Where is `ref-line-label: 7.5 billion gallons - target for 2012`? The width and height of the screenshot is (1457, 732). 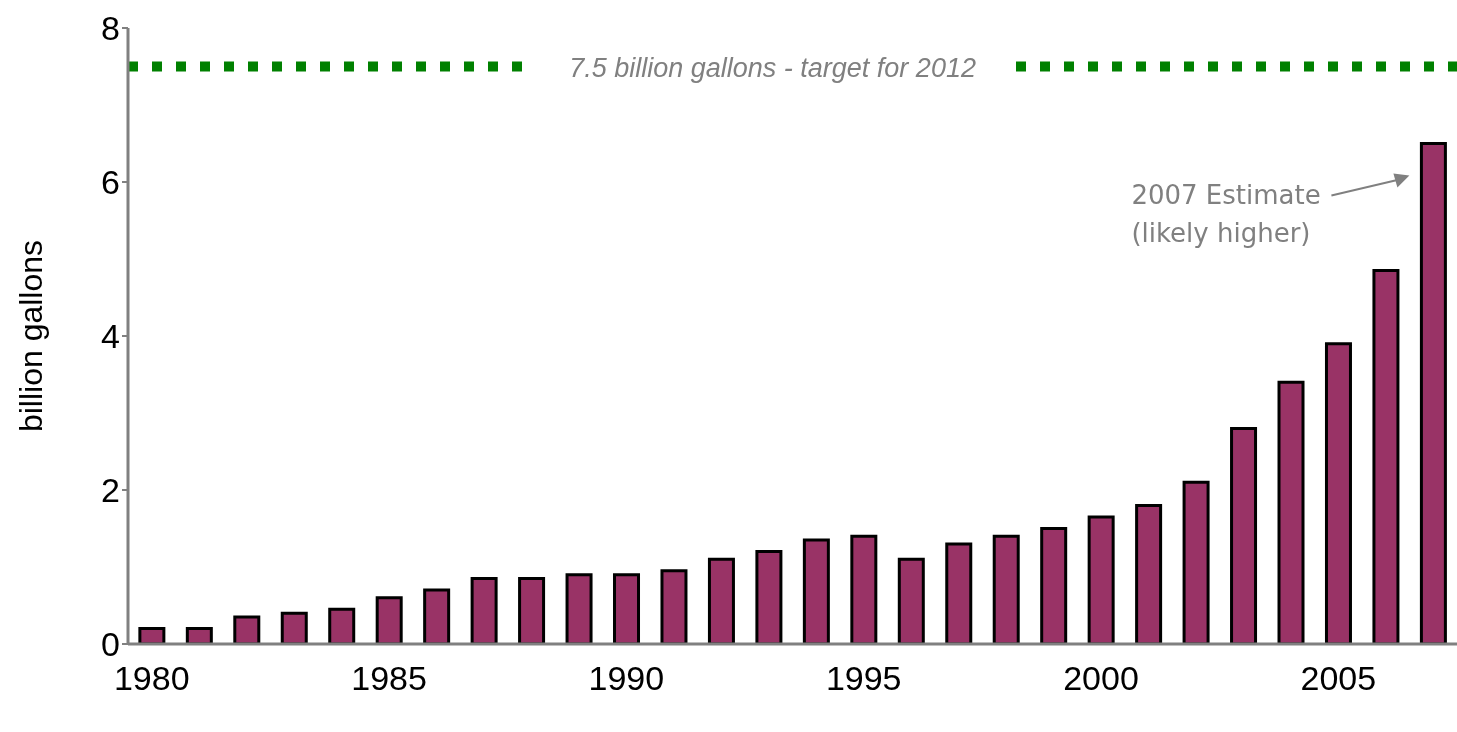 ref-line-label: 7.5 billion gallons - target for 2012 is located at coordinates (772, 67).